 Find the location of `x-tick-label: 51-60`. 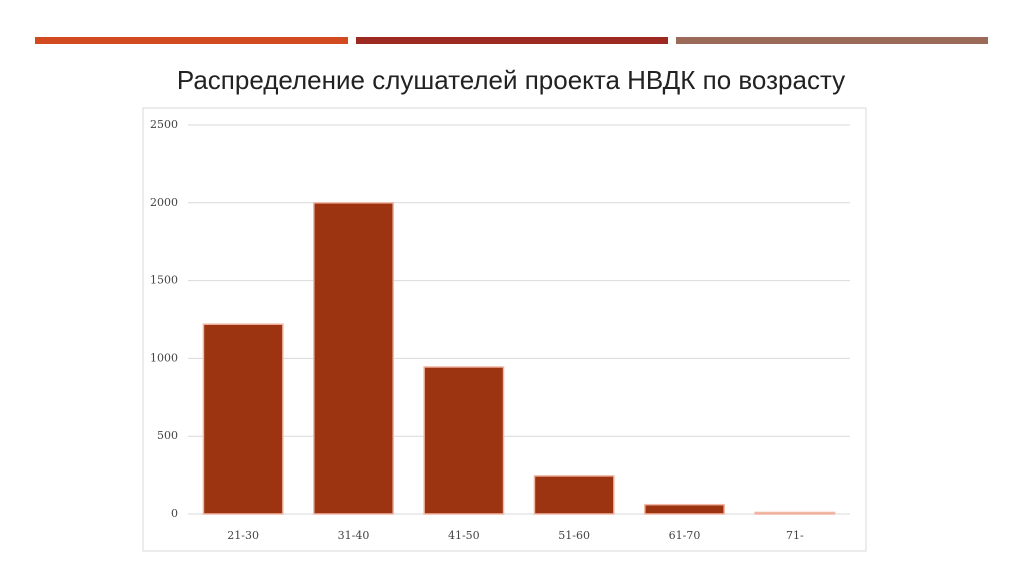

x-tick-label: 51-60 is located at coordinates (574, 535).